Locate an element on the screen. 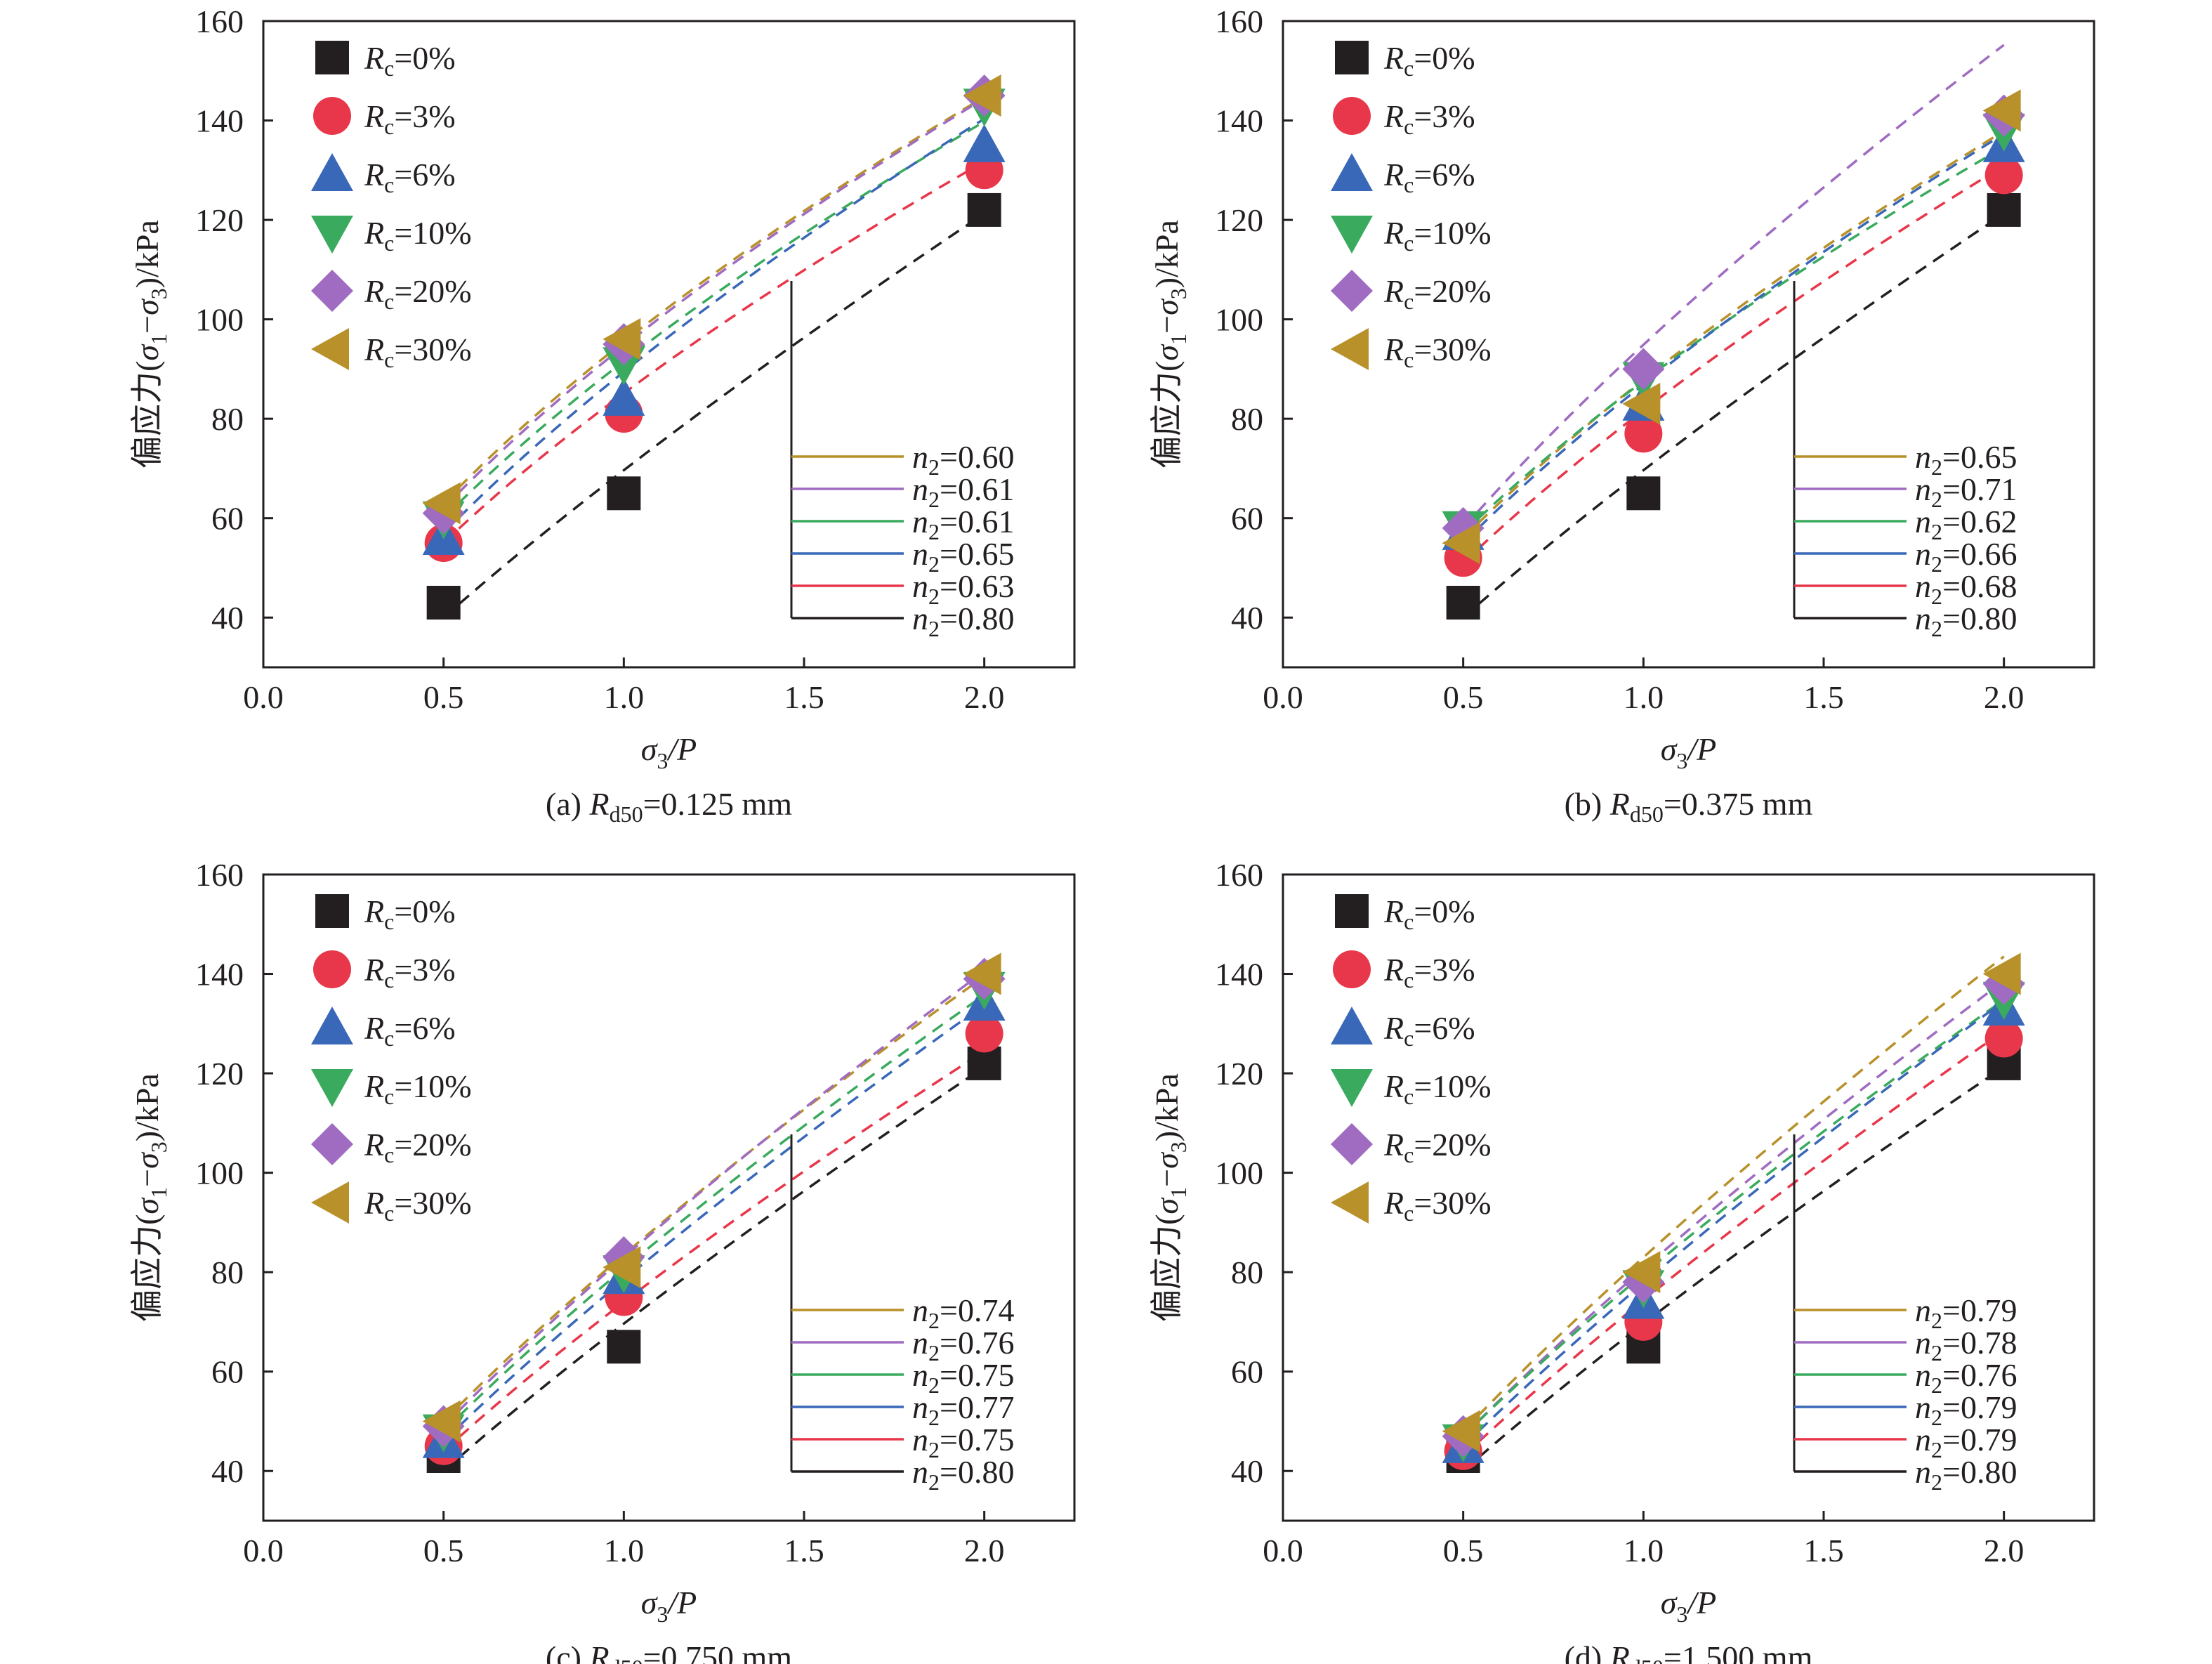 The image size is (2212, 1664). legend-entry: Rc=20% is located at coordinates (1437, 1147).